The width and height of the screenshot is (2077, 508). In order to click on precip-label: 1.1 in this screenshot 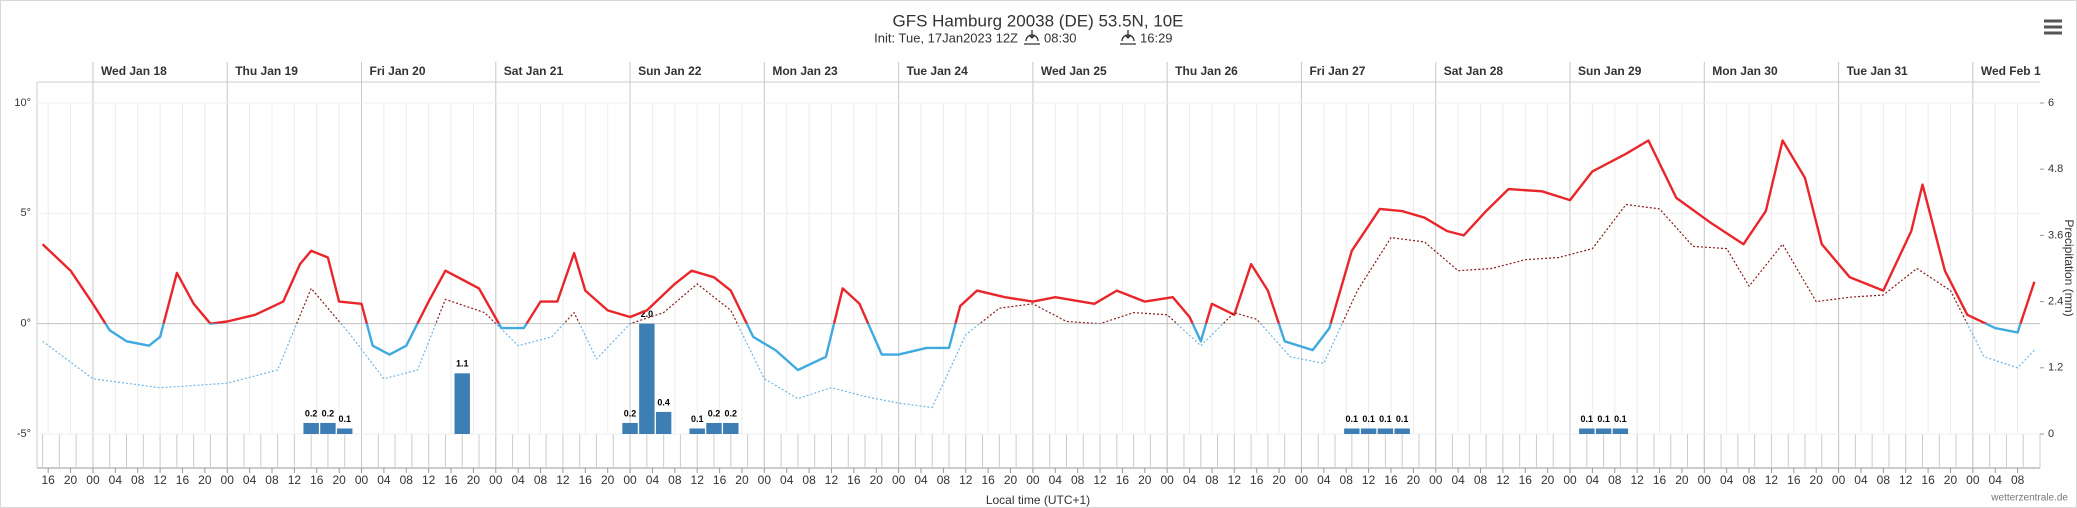, I will do `click(462, 364)`.